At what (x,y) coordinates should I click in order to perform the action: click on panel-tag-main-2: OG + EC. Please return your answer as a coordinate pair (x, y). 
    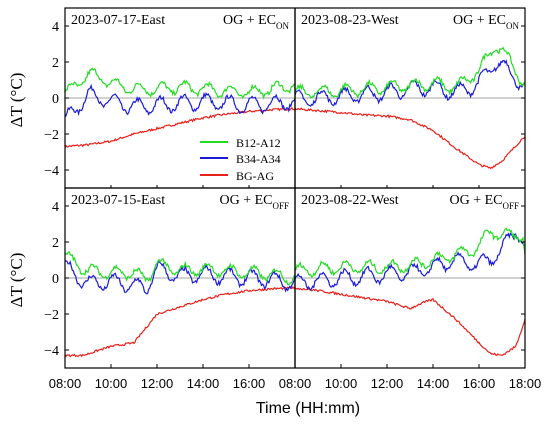
    Looking at the image, I should click on (245, 200).